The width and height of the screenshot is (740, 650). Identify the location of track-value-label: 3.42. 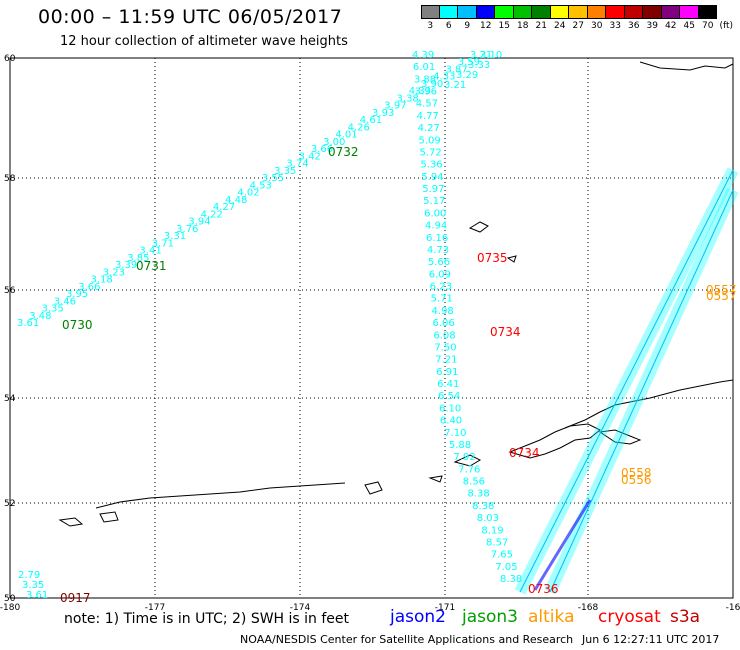
(310, 156).